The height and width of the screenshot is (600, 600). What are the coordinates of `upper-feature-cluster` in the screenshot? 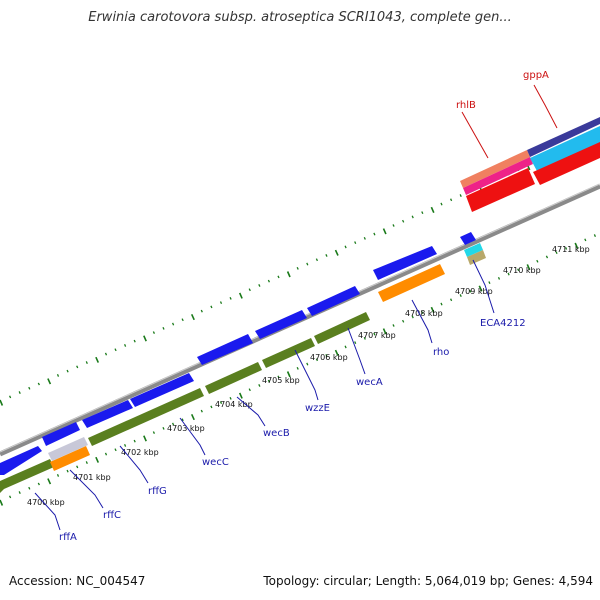 It's located at (530, 164).